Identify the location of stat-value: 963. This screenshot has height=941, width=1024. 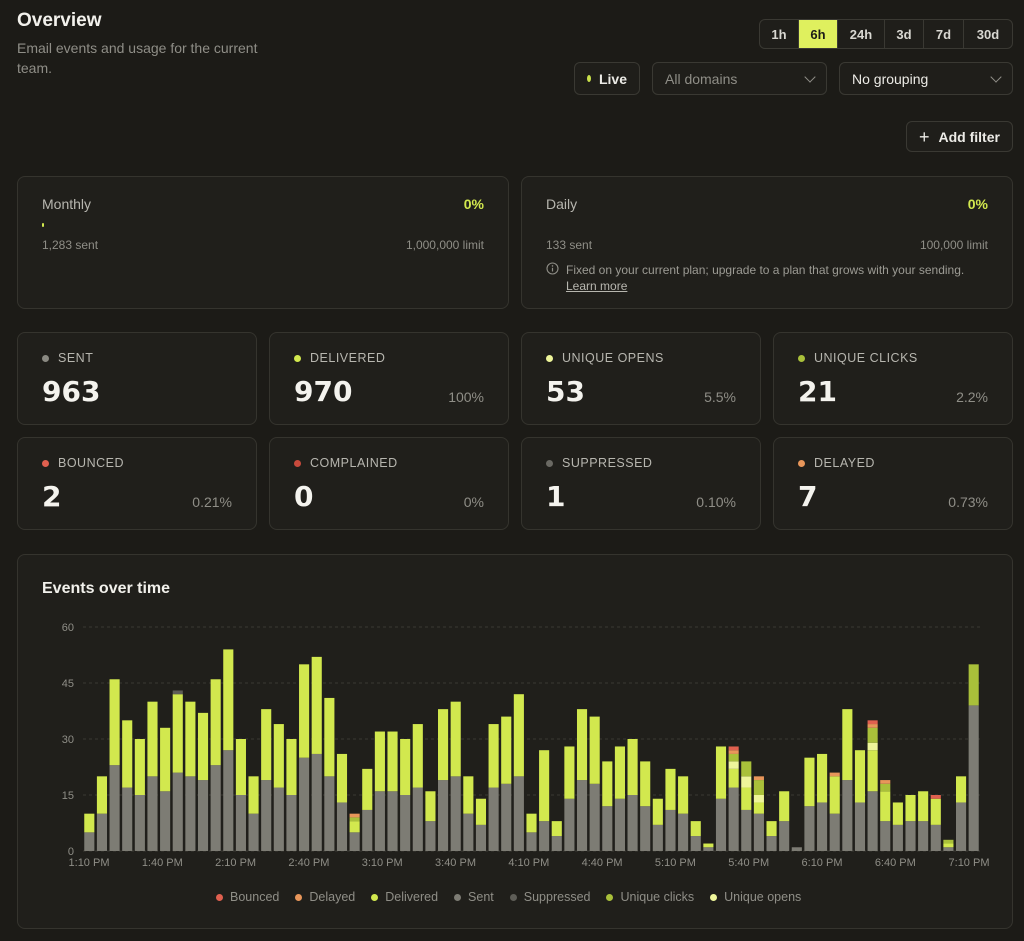
(71, 391).